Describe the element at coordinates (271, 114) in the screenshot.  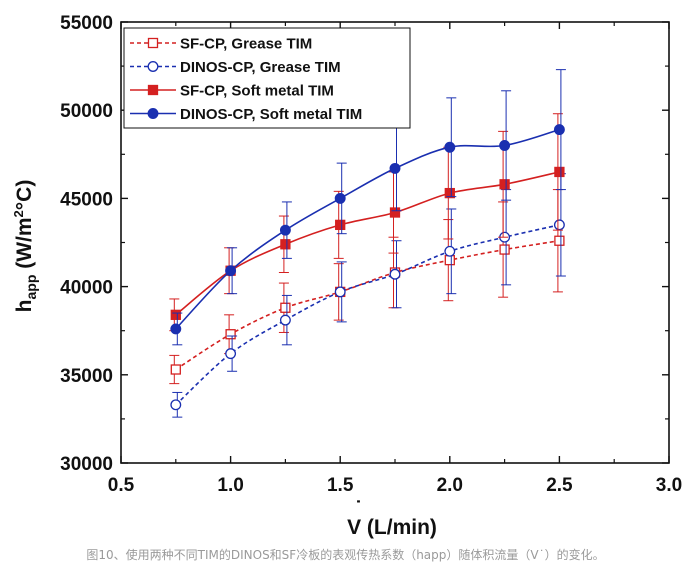
I see `legend-label: DINOS-CP, Soft metal TIM` at that location.